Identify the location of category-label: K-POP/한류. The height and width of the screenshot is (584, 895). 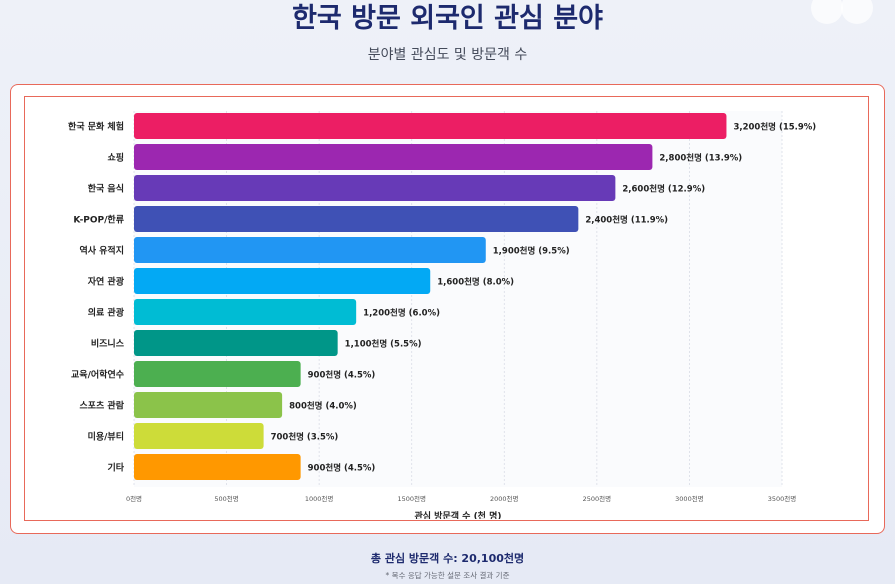
(98, 220).